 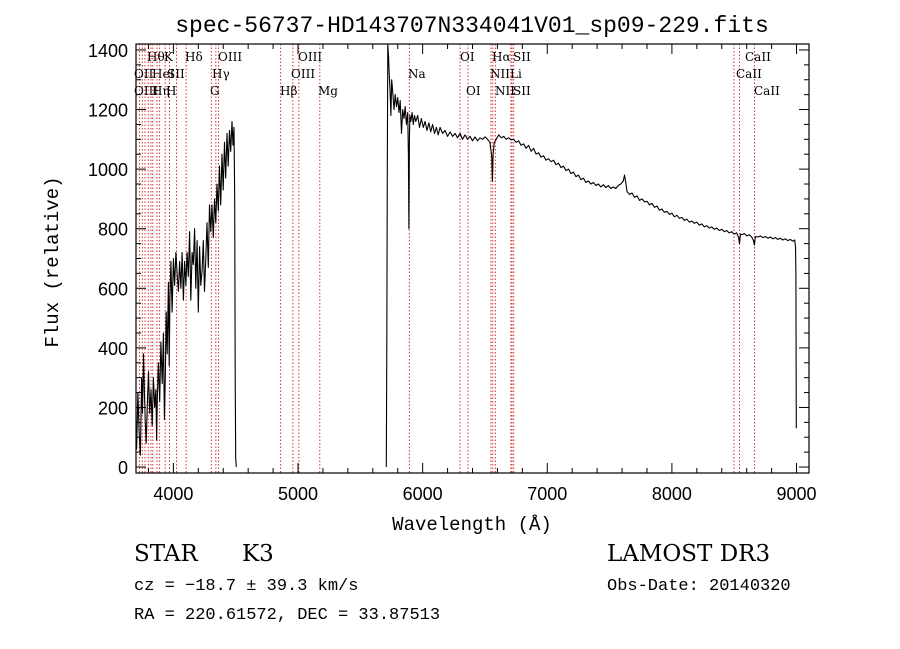 I want to click on observation-date: Obs-Date: 20140320, so click(x=699, y=586).